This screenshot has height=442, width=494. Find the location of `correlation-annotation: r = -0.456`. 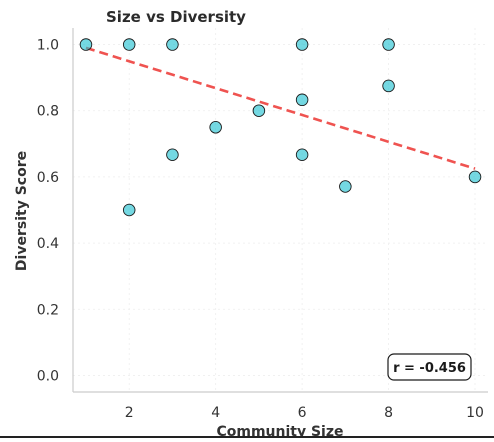

correlation-annotation: r = -0.456 is located at coordinates (429, 367).